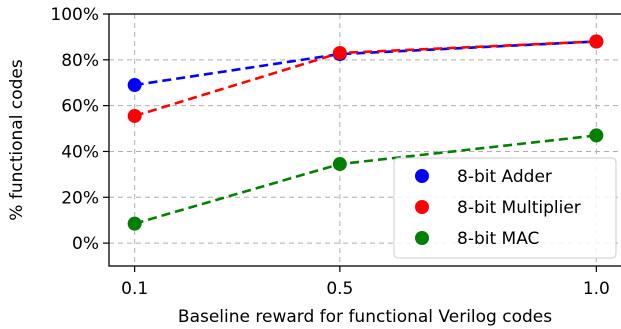 The image size is (621, 329). I want to click on y-tick-label: 80%, so click(80, 61).